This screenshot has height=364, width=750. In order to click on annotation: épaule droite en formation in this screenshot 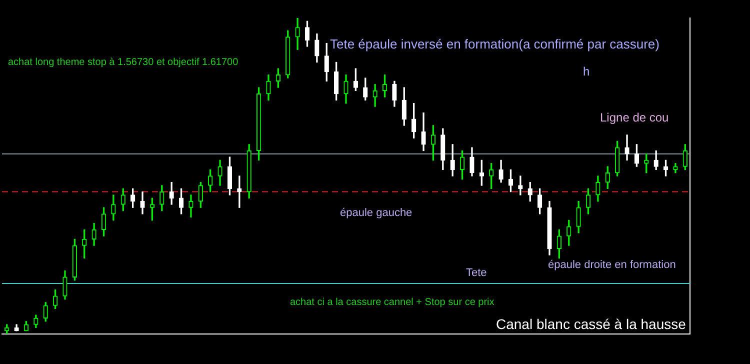, I will do `click(612, 265)`.